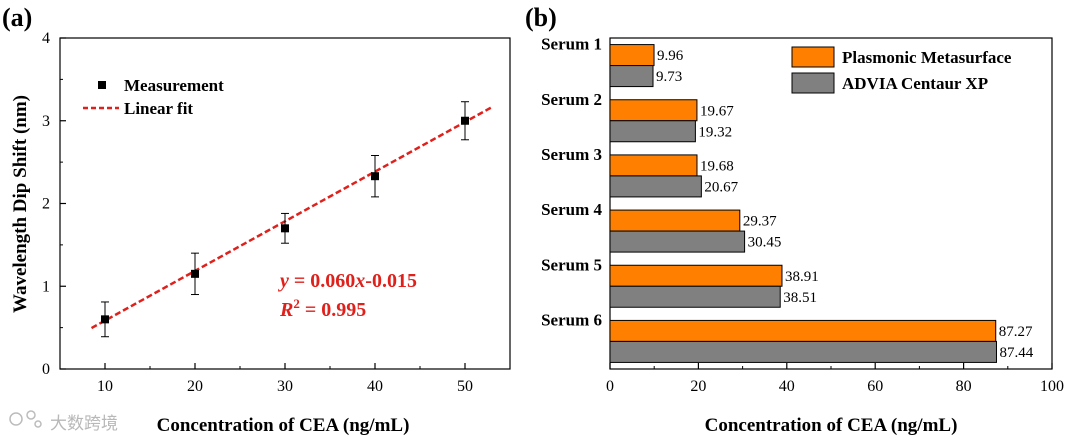  Describe the element at coordinates (571, 319) in the screenshot. I see `category-label: Serum 6` at that location.